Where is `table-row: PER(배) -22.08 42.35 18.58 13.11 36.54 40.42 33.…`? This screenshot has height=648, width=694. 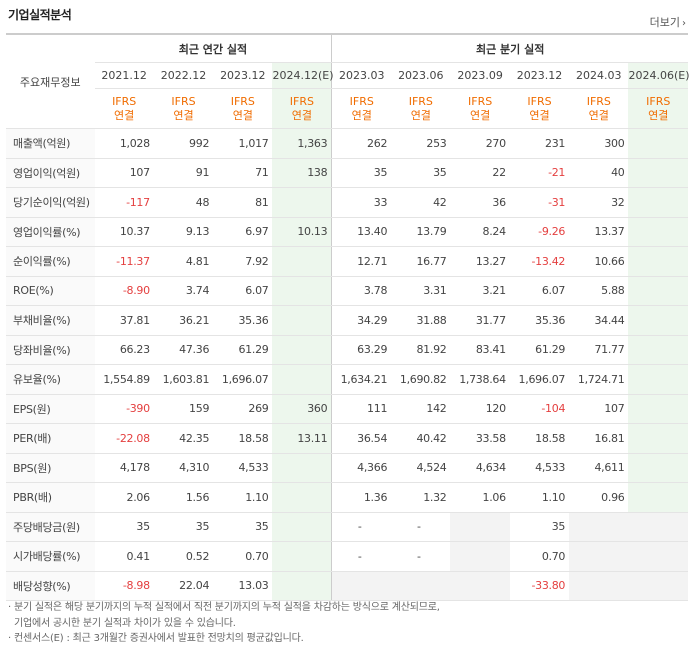
table-row: PER(배) -22.08 42.35 18.58 13.11 36.54 40.42 33.… is located at coordinates (347, 438).